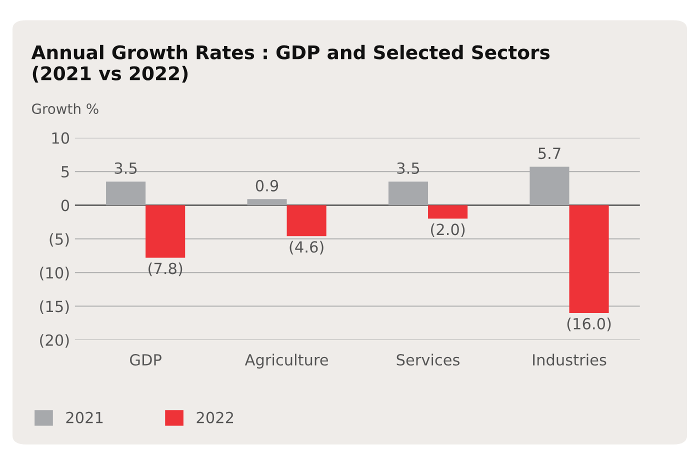 This screenshot has width=694, height=449. Describe the element at coordinates (54, 341) in the screenshot. I see `y-tick-label: (20)` at that location.